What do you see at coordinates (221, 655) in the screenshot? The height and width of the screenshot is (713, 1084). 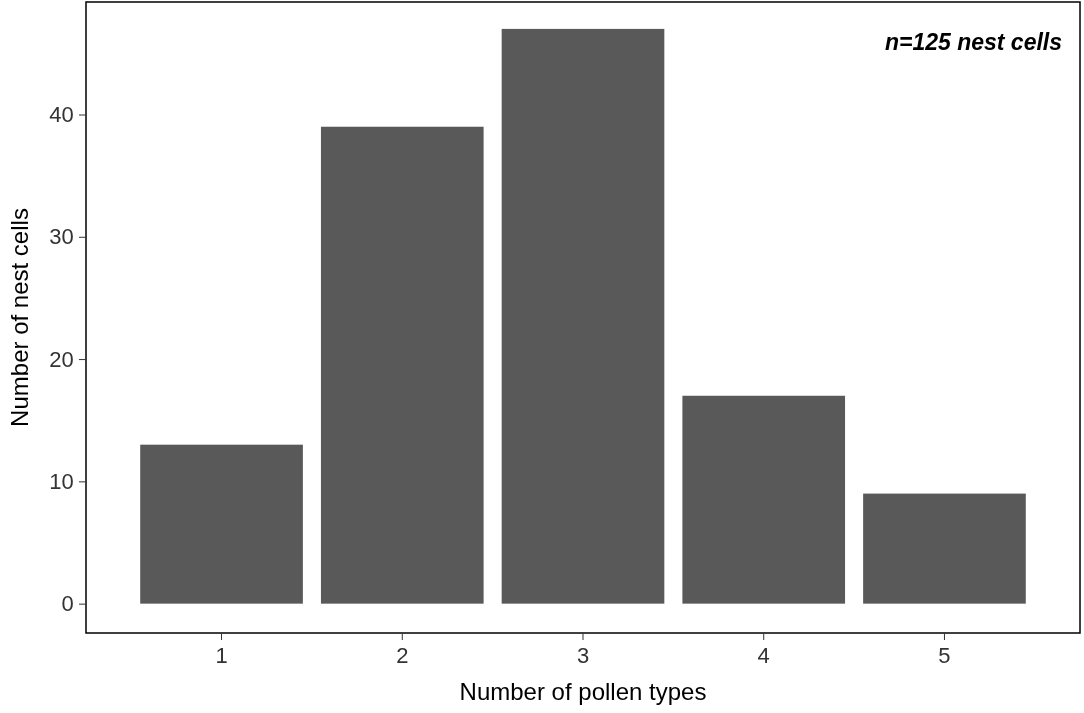 I see `x-tick-label: 1` at bounding box center [221, 655].